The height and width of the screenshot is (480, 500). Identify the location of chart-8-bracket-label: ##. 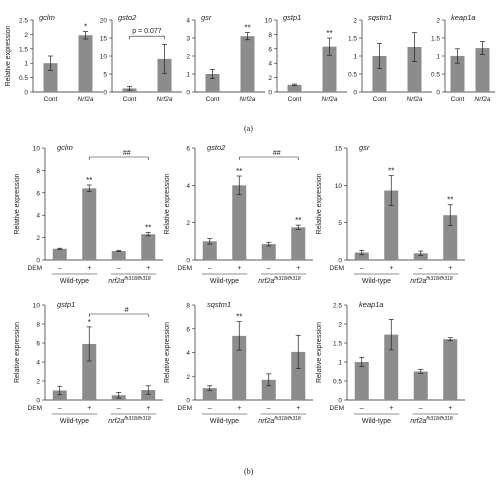
(277, 153).